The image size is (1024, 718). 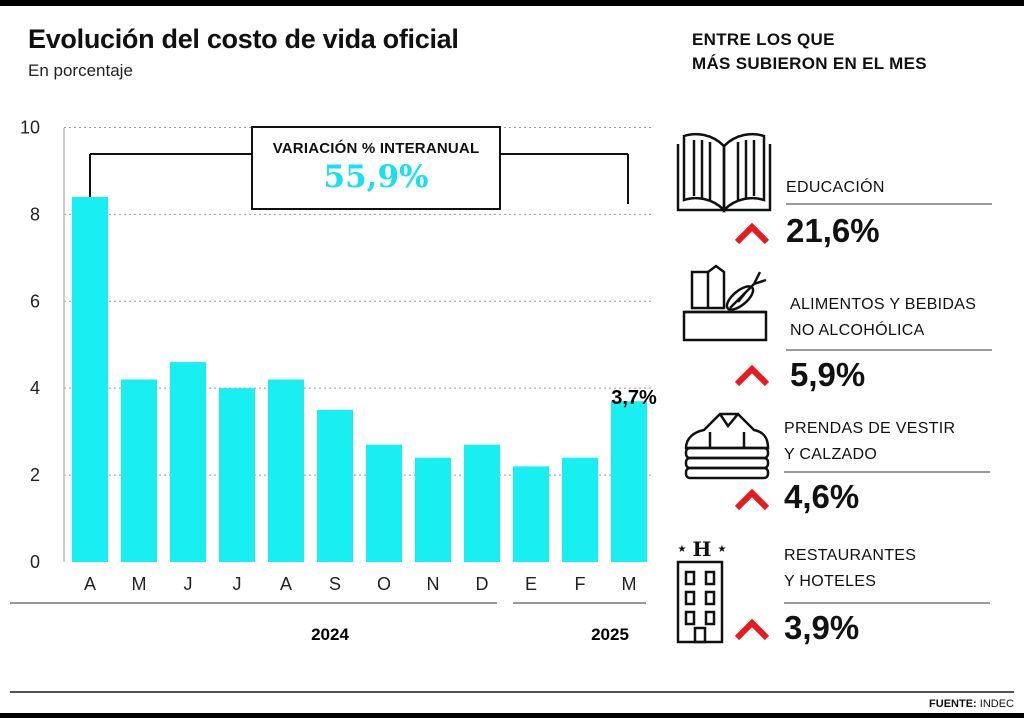 What do you see at coordinates (822, 627) in the screenshot?
I see `category-value: 3,9%` at bounding box center [822, 627].